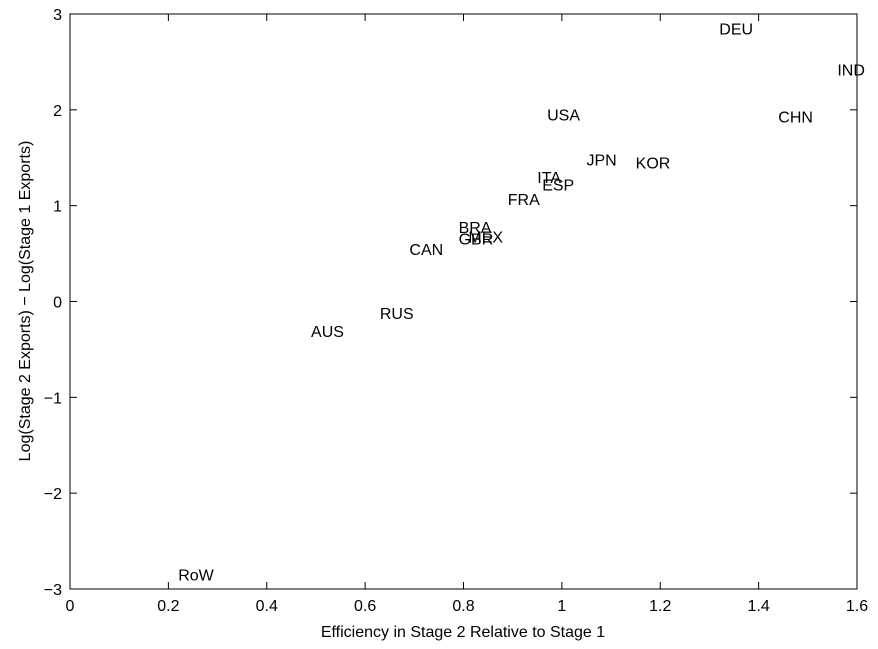 Image resolution: width=878 pixels, height=649 pixels. What do you see at coordinates (857, 606) in the screenshot?
I see `x-tick-label: 1.6` at bounding box center [857, 606].